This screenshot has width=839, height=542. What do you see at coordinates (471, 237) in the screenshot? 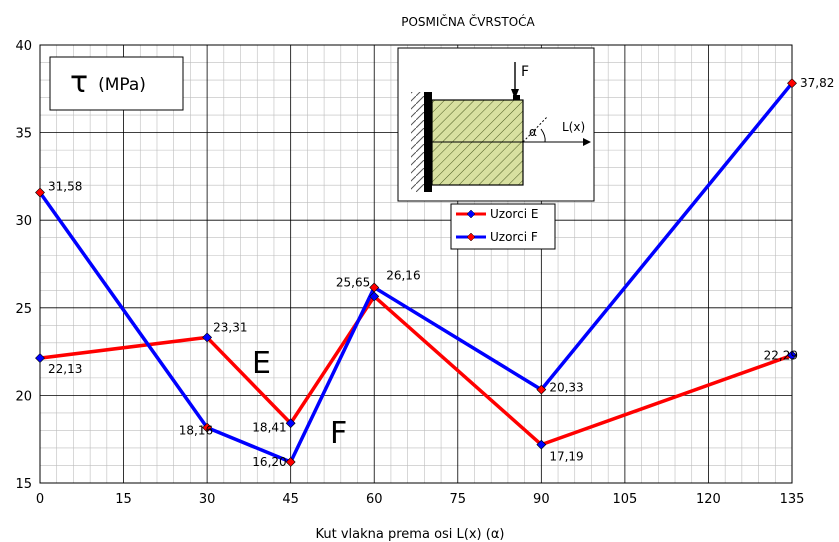
I see `legend-marker-f-icon` at bounding box center [471, 237].